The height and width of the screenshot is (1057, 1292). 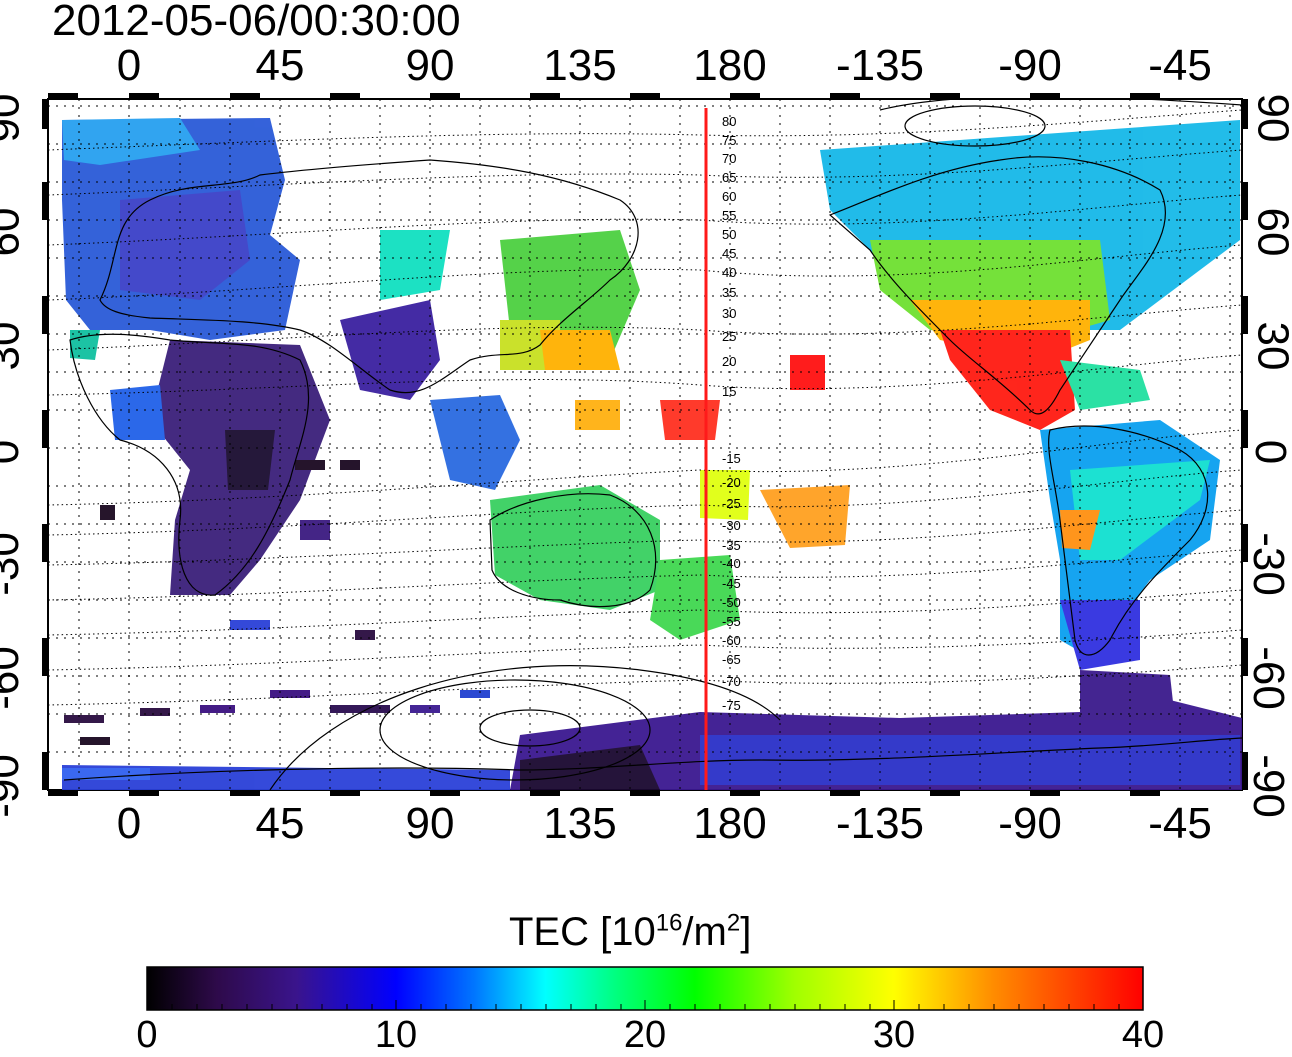 What do you see at coordinates (894, 1035) in the screenshot?
I see `colorbar-tick: 30` at bounding box center [894, 1035].